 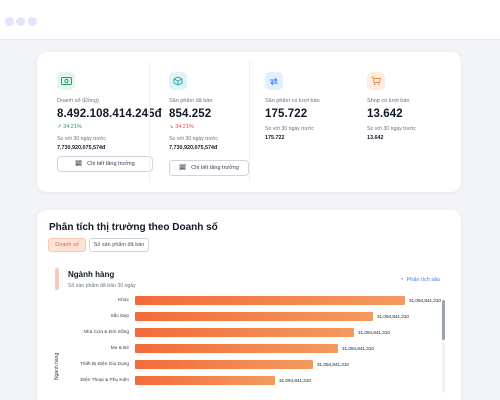 I want to click on trend-up: ↗ 34.21%, so click(x=69, y=127).